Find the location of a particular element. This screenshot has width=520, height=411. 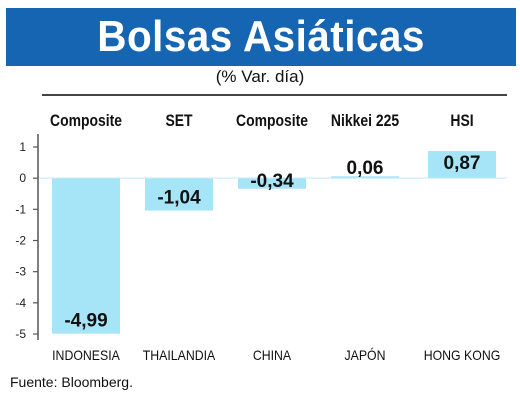

index-labels: Composite SET Composite Nikkei 225 HSI is located at coordinates (262, 121).